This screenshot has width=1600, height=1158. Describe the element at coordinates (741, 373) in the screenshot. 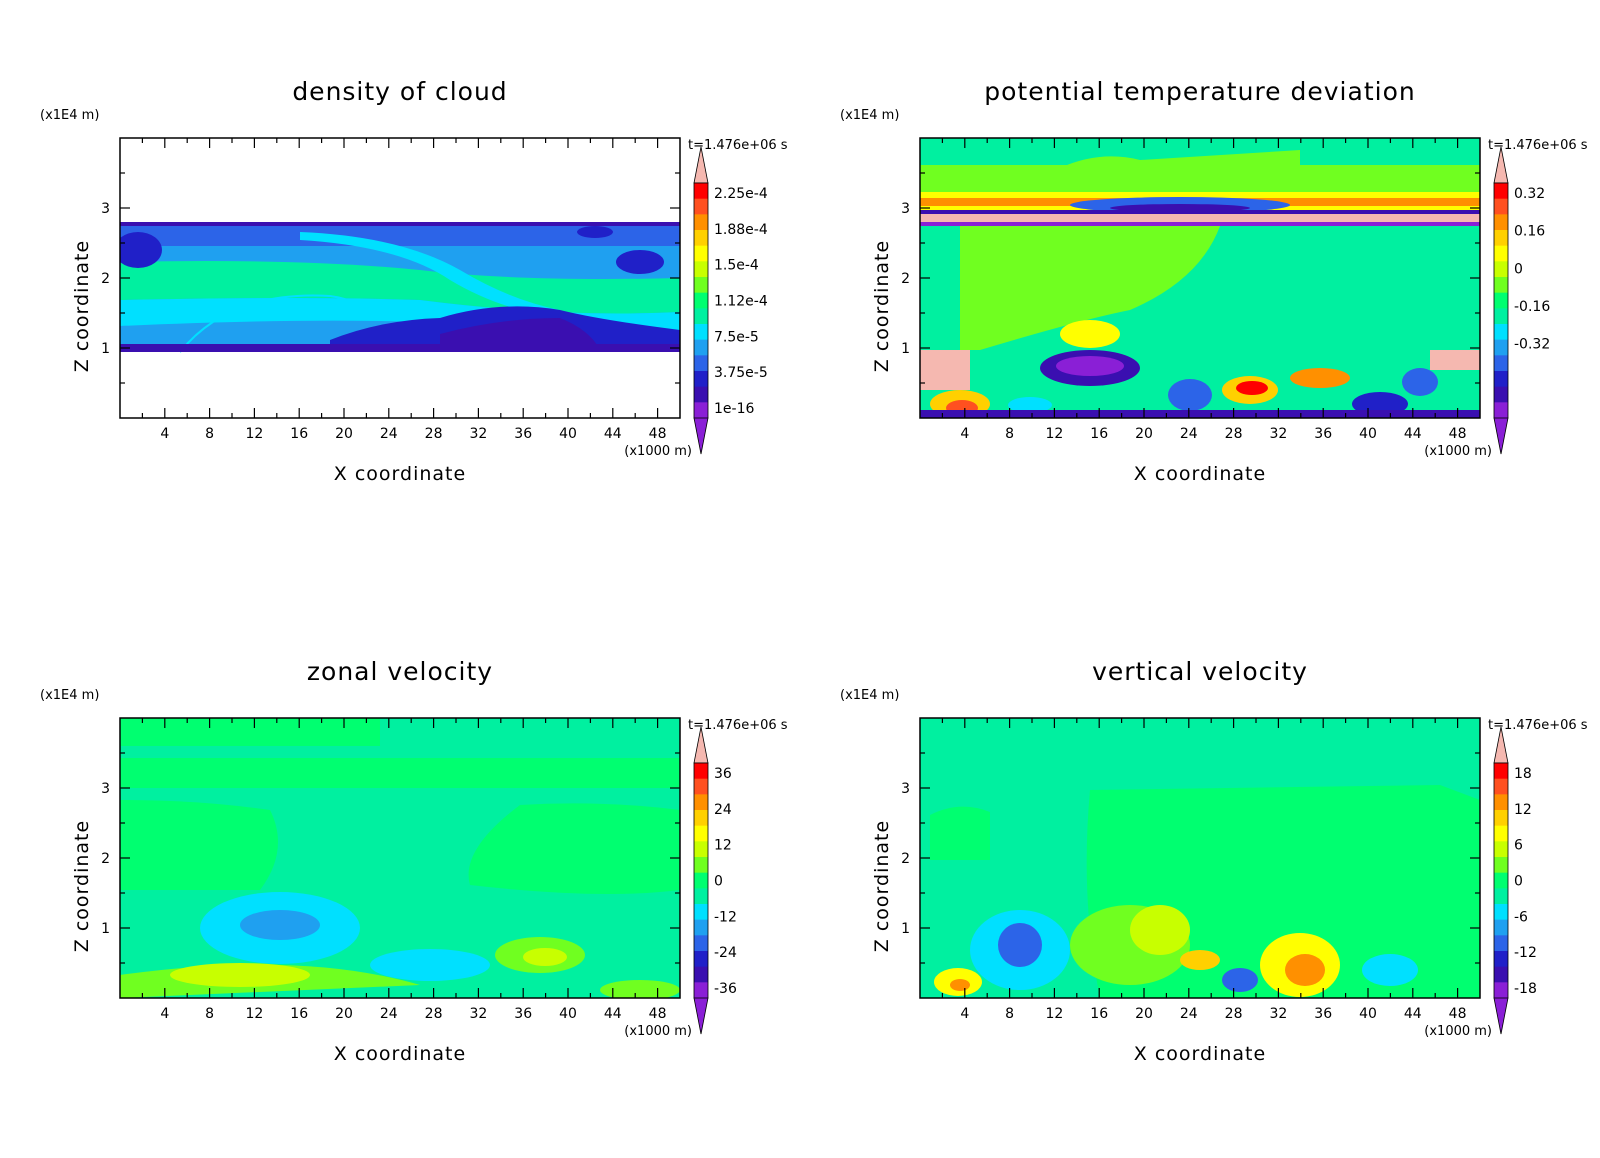

I see `colorbar-label: 3.75e-5` at that location.